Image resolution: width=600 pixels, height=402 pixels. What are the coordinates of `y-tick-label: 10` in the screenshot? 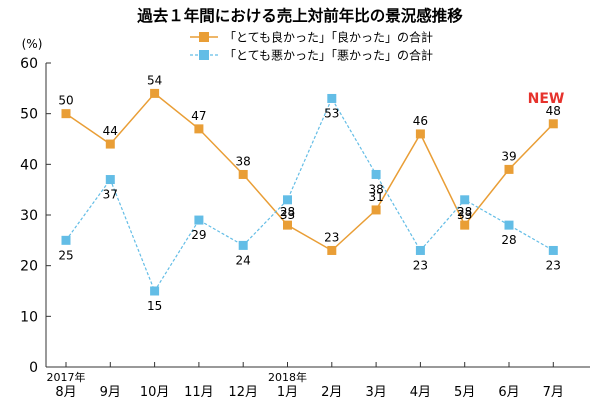 It's located at (29, 317).